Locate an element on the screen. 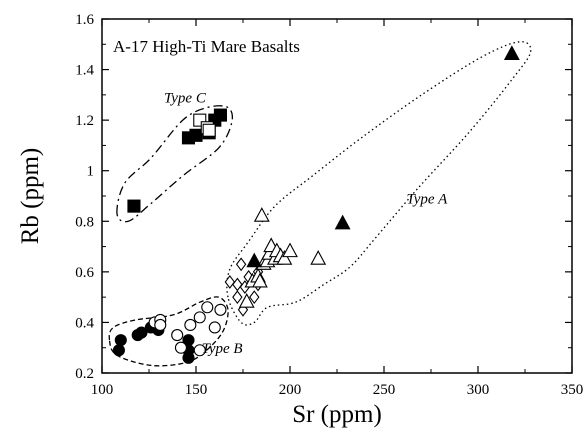 The image size is (588, 433). x-tick-label: 100 is located at coordinates (102, 390).